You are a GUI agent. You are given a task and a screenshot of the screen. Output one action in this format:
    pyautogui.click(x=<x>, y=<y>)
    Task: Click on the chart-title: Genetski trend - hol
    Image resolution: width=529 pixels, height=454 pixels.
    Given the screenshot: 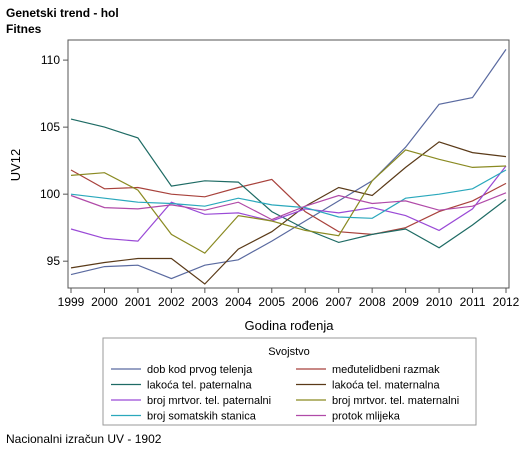 What is the action you would take?
    pyautogui.click(x=62, y=13)
    